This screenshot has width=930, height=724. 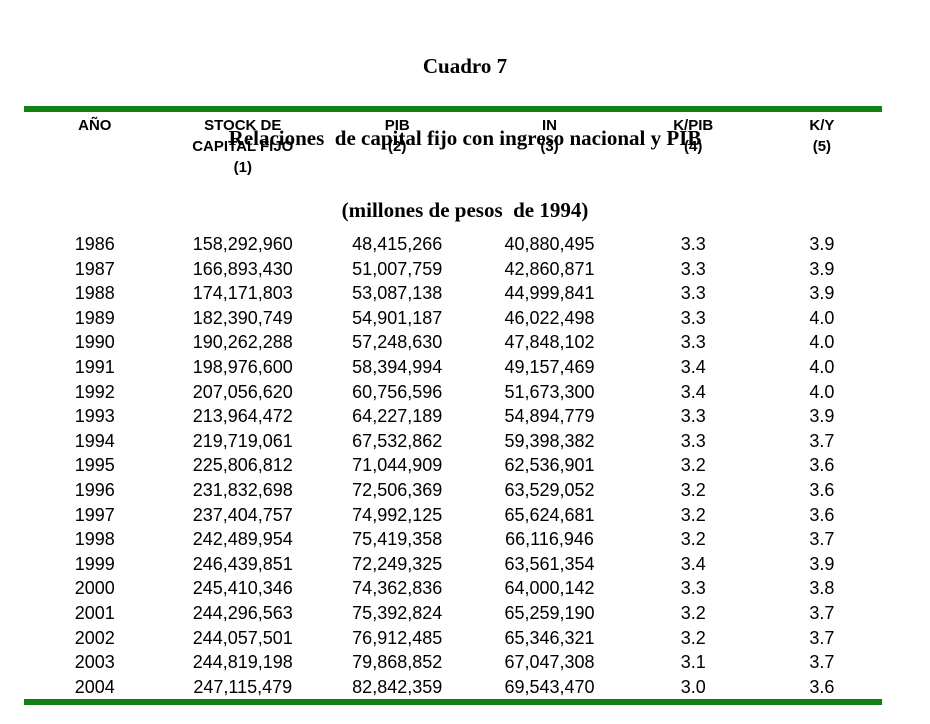 What do you see at coordinates (242, 514) in the screenshot?
I see `table-cell: 237,404,757` at bounding box center [242, 514].